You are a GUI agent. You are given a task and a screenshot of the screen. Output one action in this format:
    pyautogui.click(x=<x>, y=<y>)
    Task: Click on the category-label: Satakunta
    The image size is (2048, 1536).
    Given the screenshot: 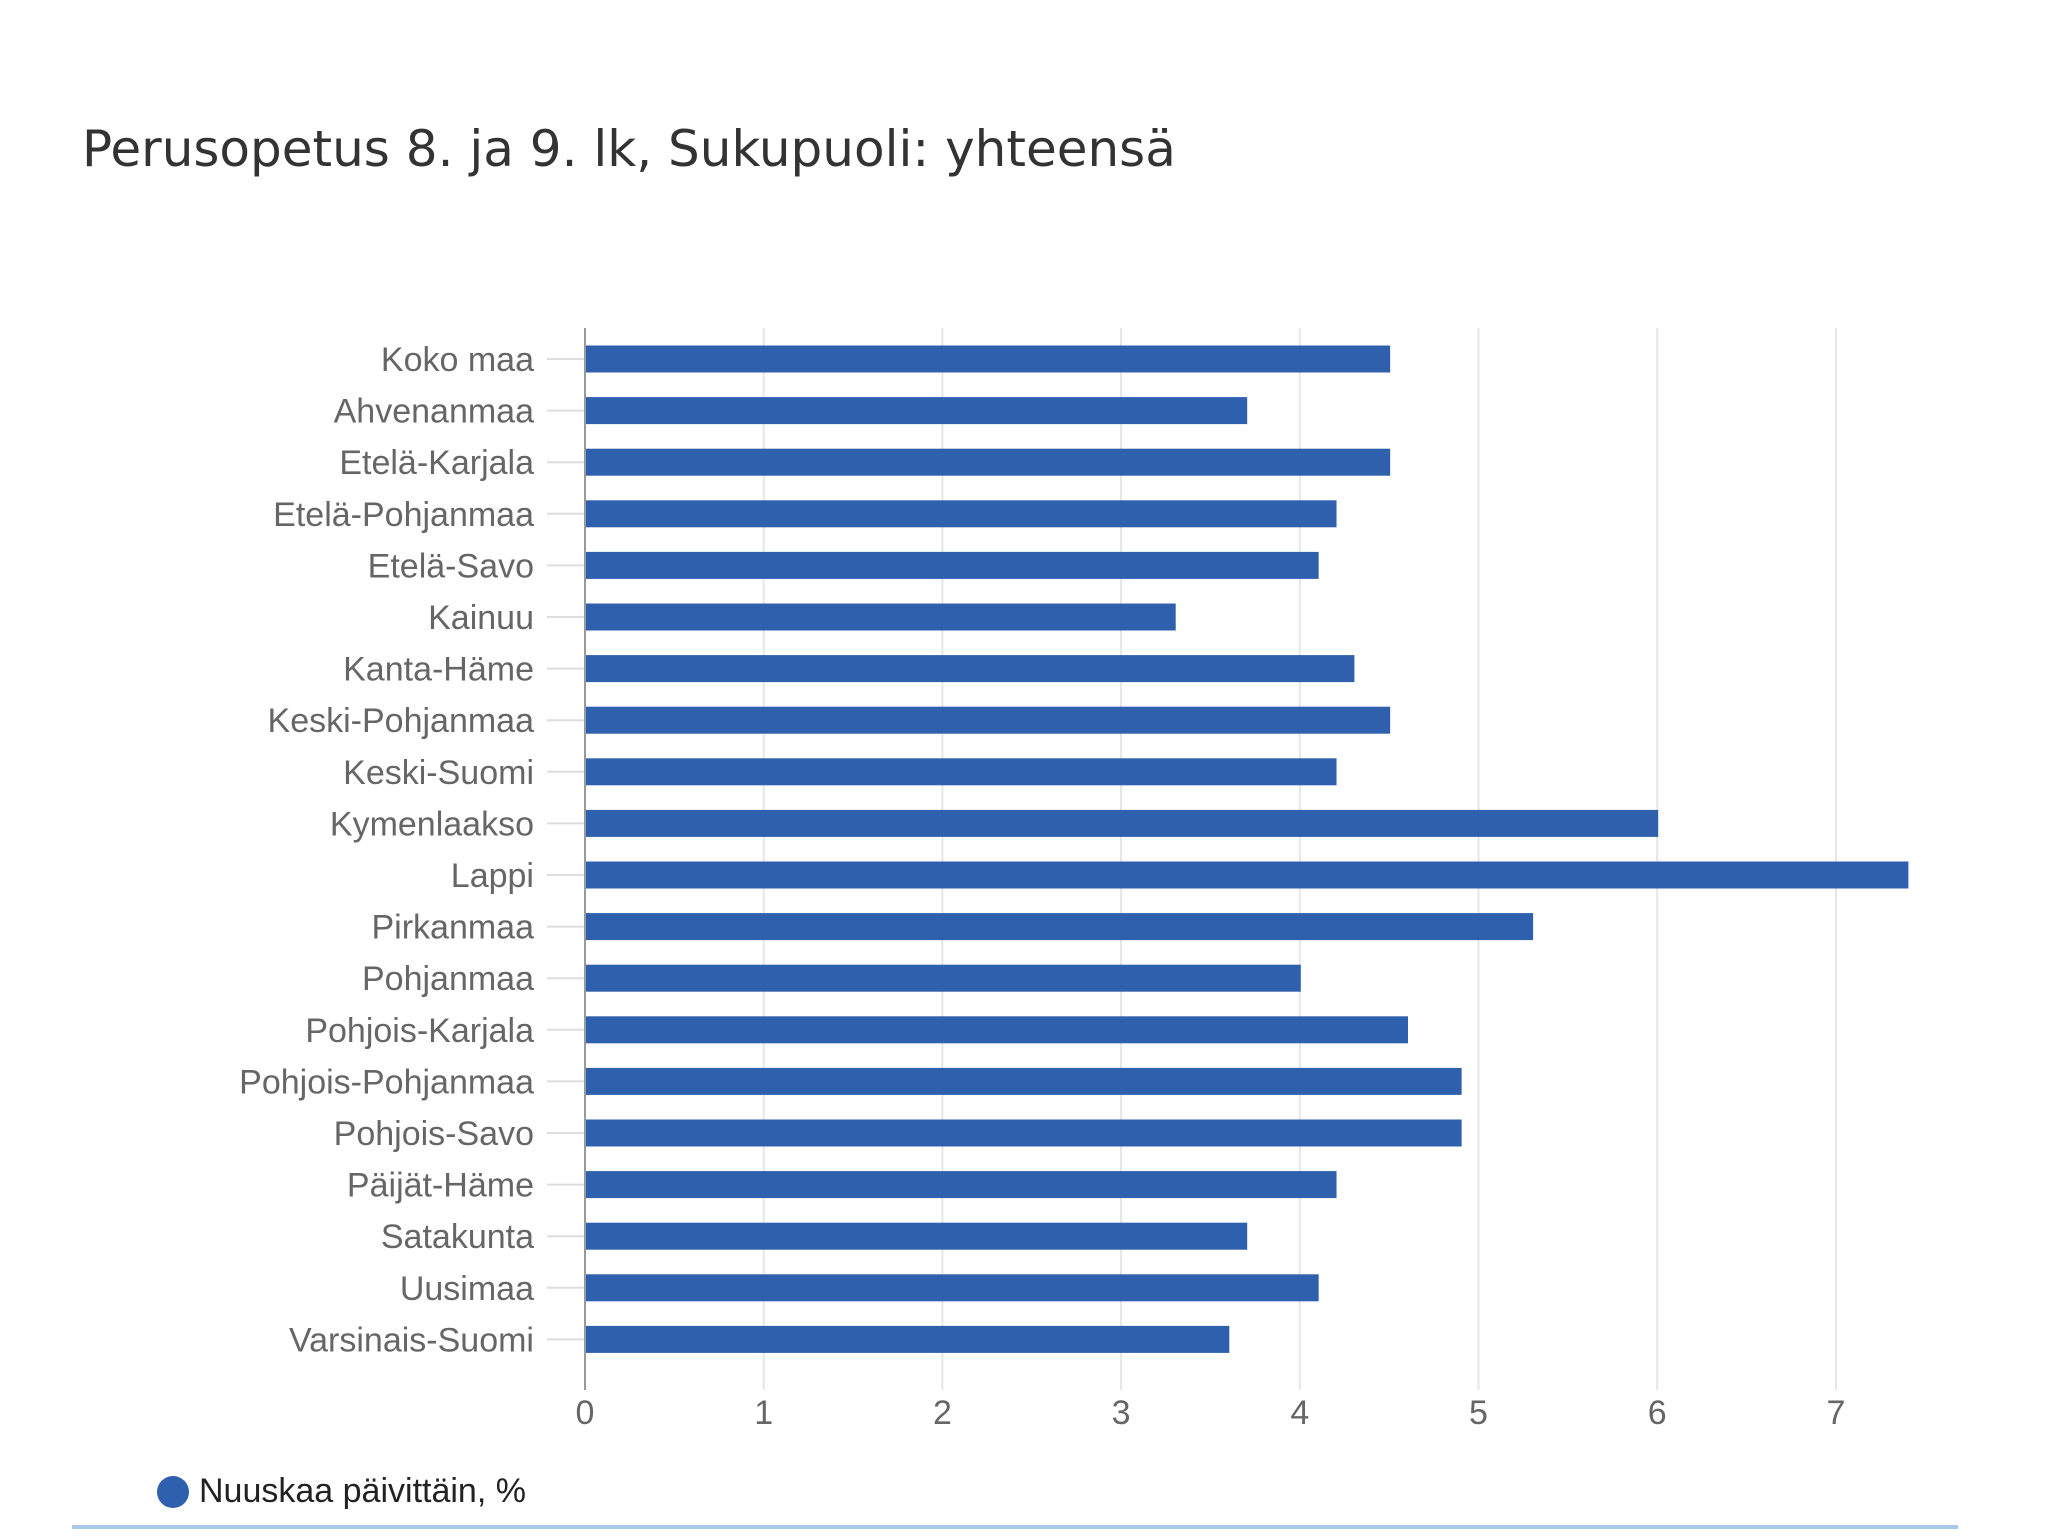 What is the action you would take?
    pyautogui.click(x=457, y=1237)
    